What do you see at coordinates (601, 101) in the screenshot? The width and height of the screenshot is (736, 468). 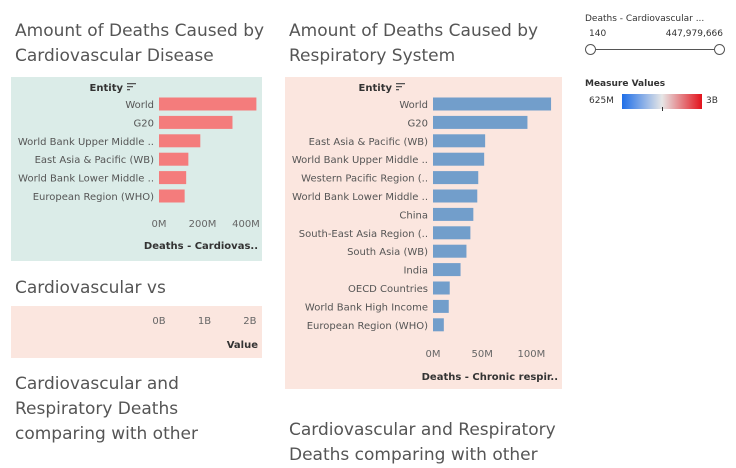 I see `legend-min-label: 625M` at bounding box center [601, 101].